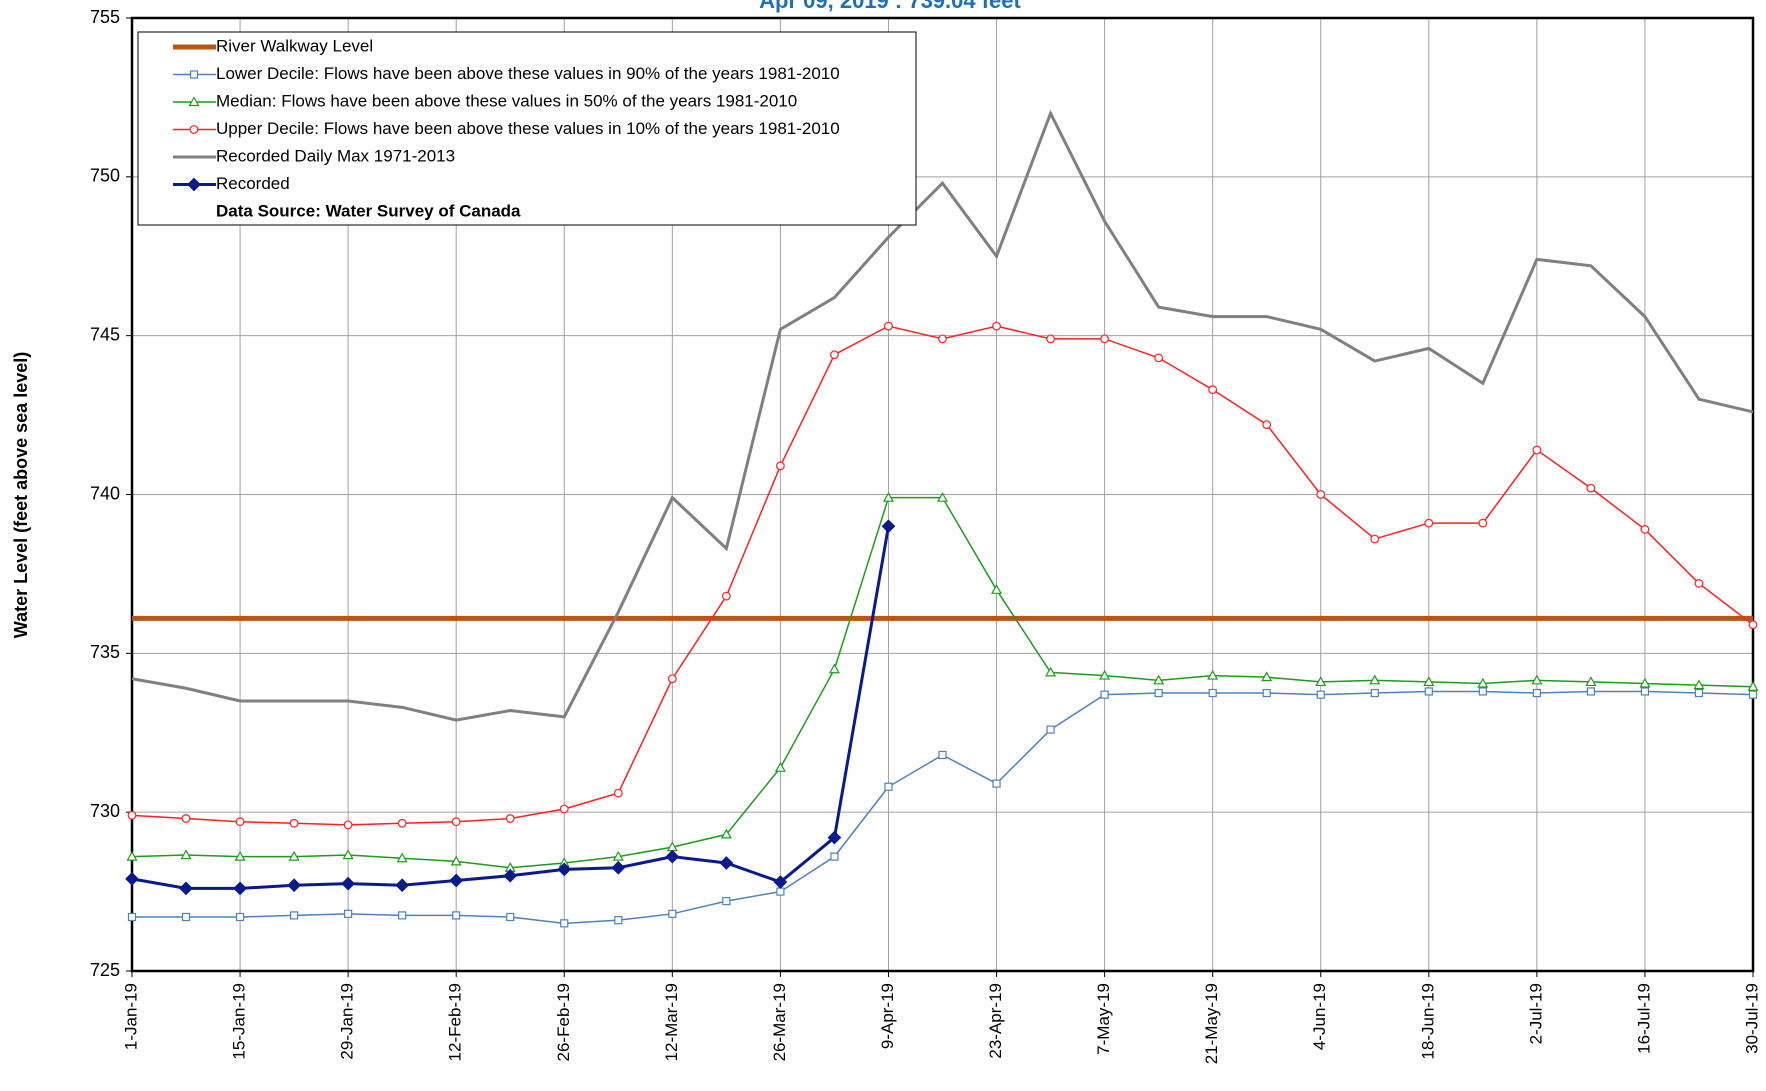  Describe the element at coordinates (105, 493) in the screenshot. I see `y-tick-label: 740` at that location.